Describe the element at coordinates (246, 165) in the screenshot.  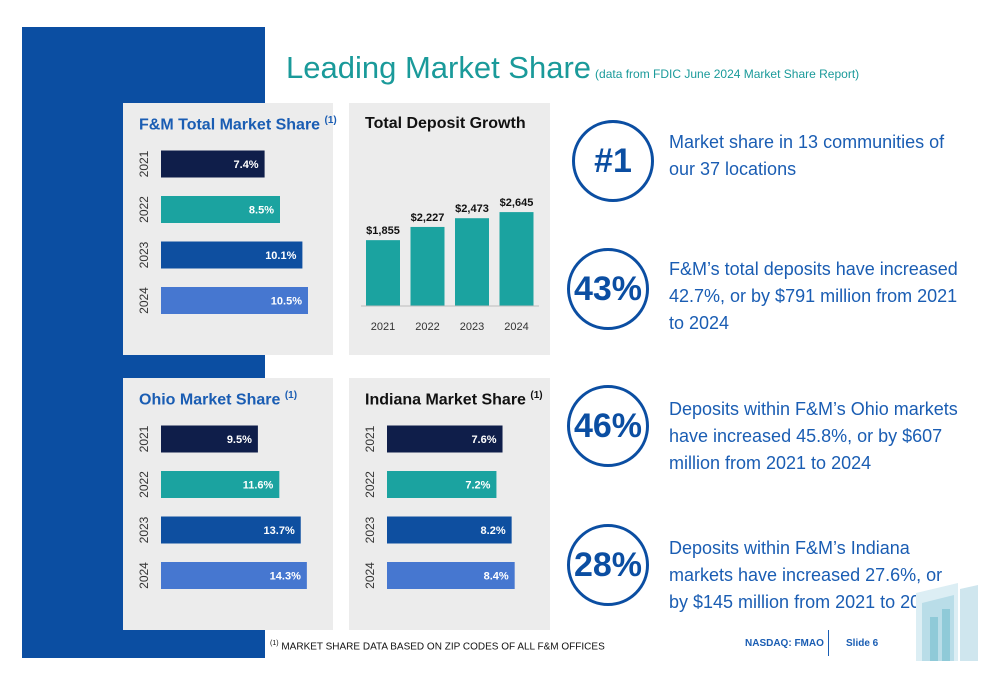
I see `data-label: 7.4%` at that location.